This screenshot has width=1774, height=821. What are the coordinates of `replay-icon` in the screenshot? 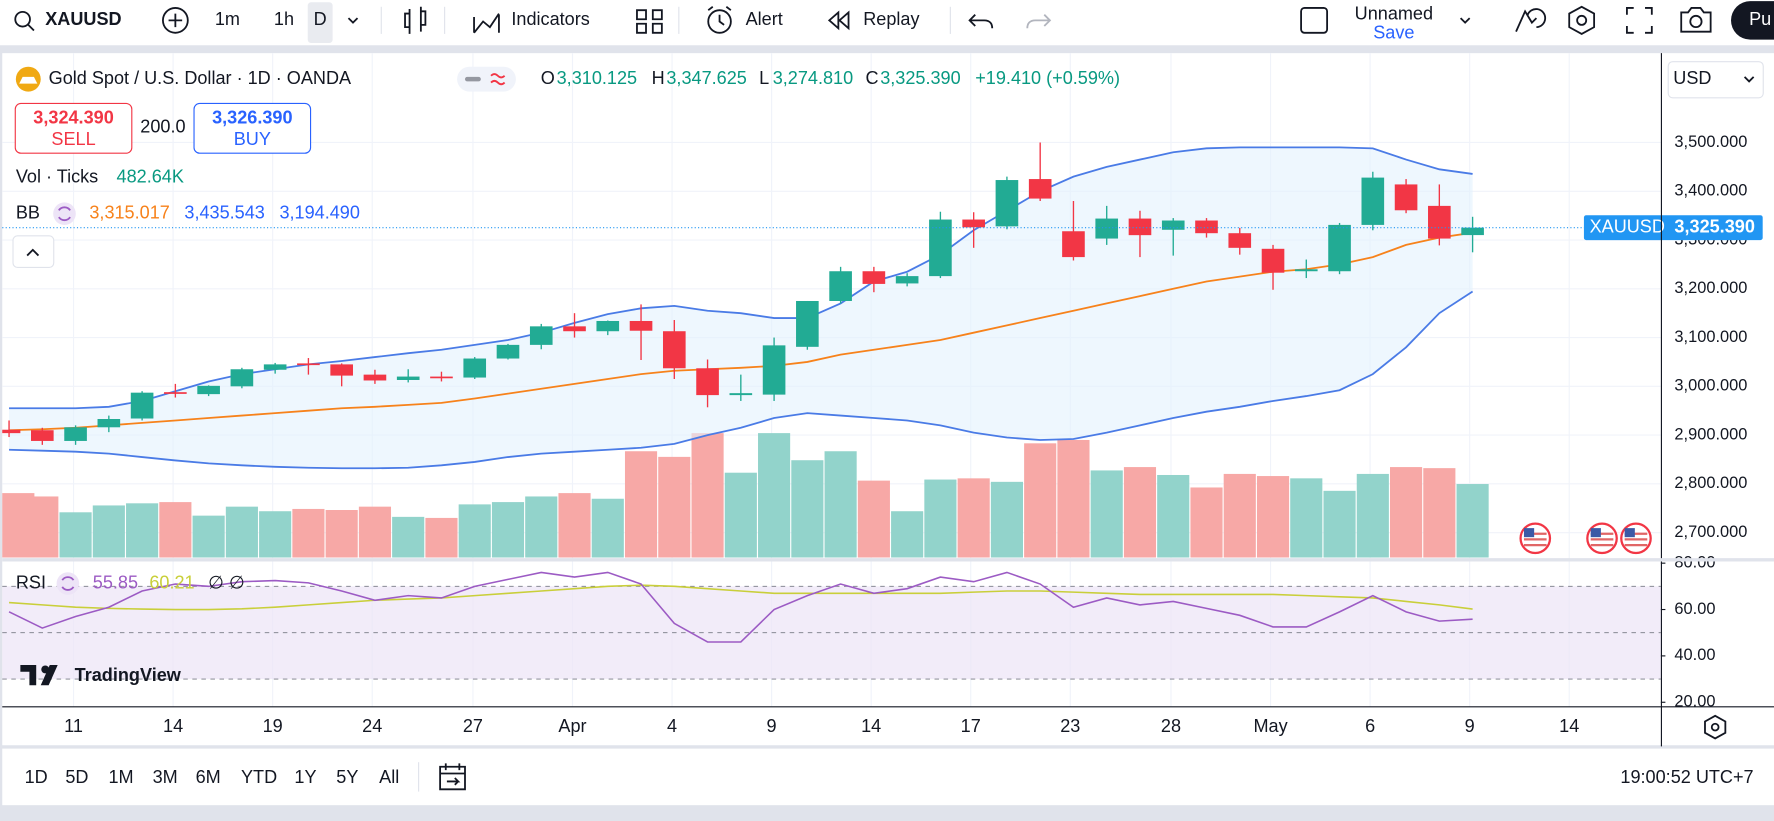 It's located at (838, 20).